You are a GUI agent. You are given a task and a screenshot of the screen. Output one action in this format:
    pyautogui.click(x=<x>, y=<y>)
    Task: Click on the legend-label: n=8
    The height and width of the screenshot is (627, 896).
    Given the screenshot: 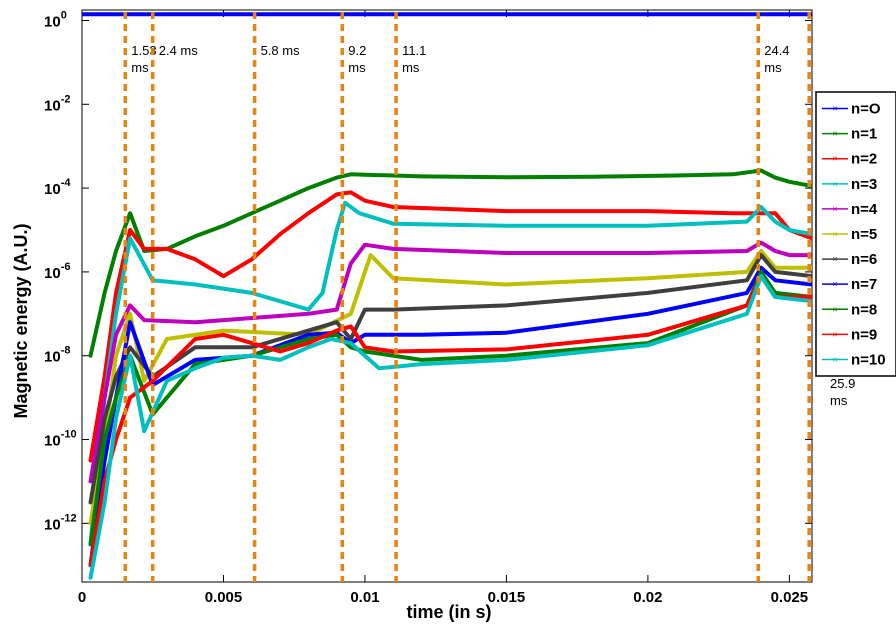 What is the action you would take?
    pyautogui.click(x=864, y=309)
    